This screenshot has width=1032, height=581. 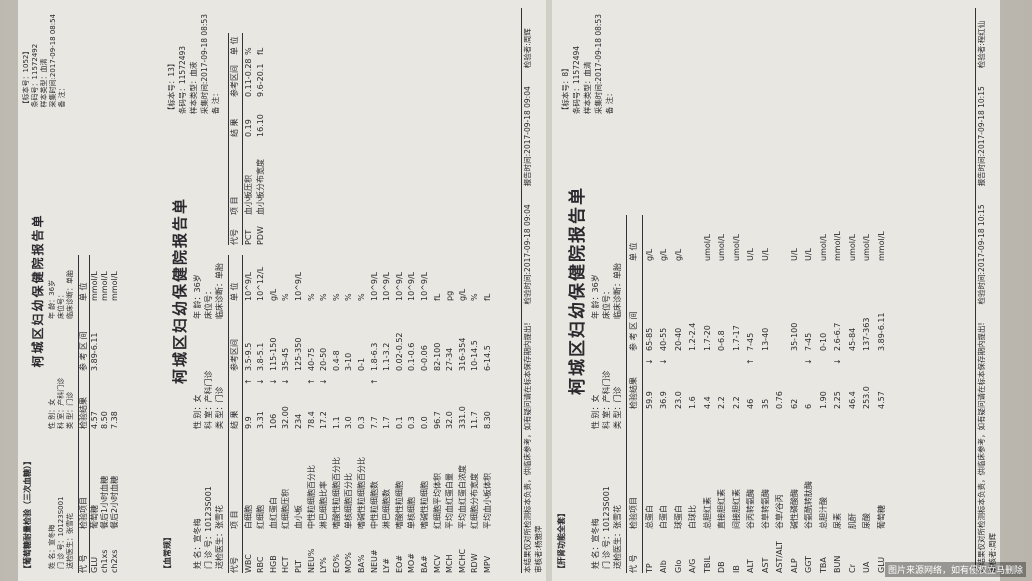 What do you see at coordinates (387, 509) in the screenshot?
I see `cell-name: 淋巴细胞数` at bounding box center [387, 509].